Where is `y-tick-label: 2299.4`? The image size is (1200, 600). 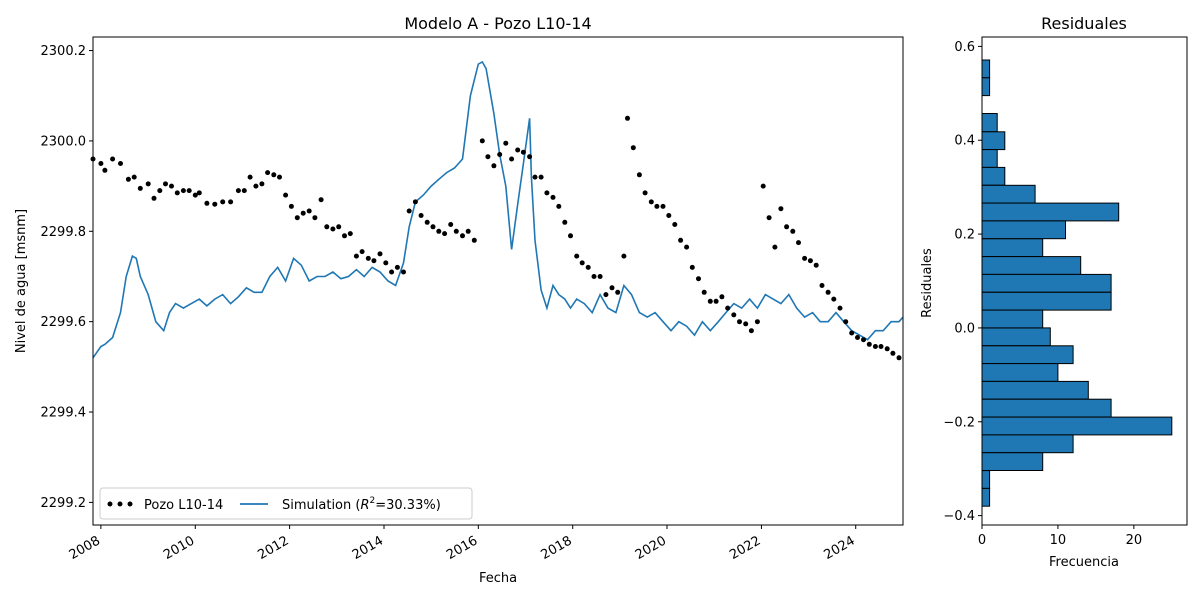 y-tick-label: 2299.4 is located at coordinates (64, 413).